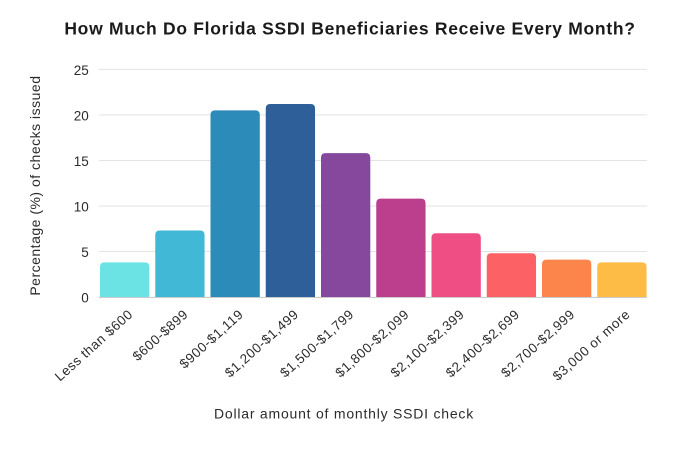 The width and height of the screenshot is (700, 450). Describe the element at coordinates (35, 186) in the screenshot. I see `svg-text:Percentage (%) of checks issue: Percentage (%) of checks issued` at that location.